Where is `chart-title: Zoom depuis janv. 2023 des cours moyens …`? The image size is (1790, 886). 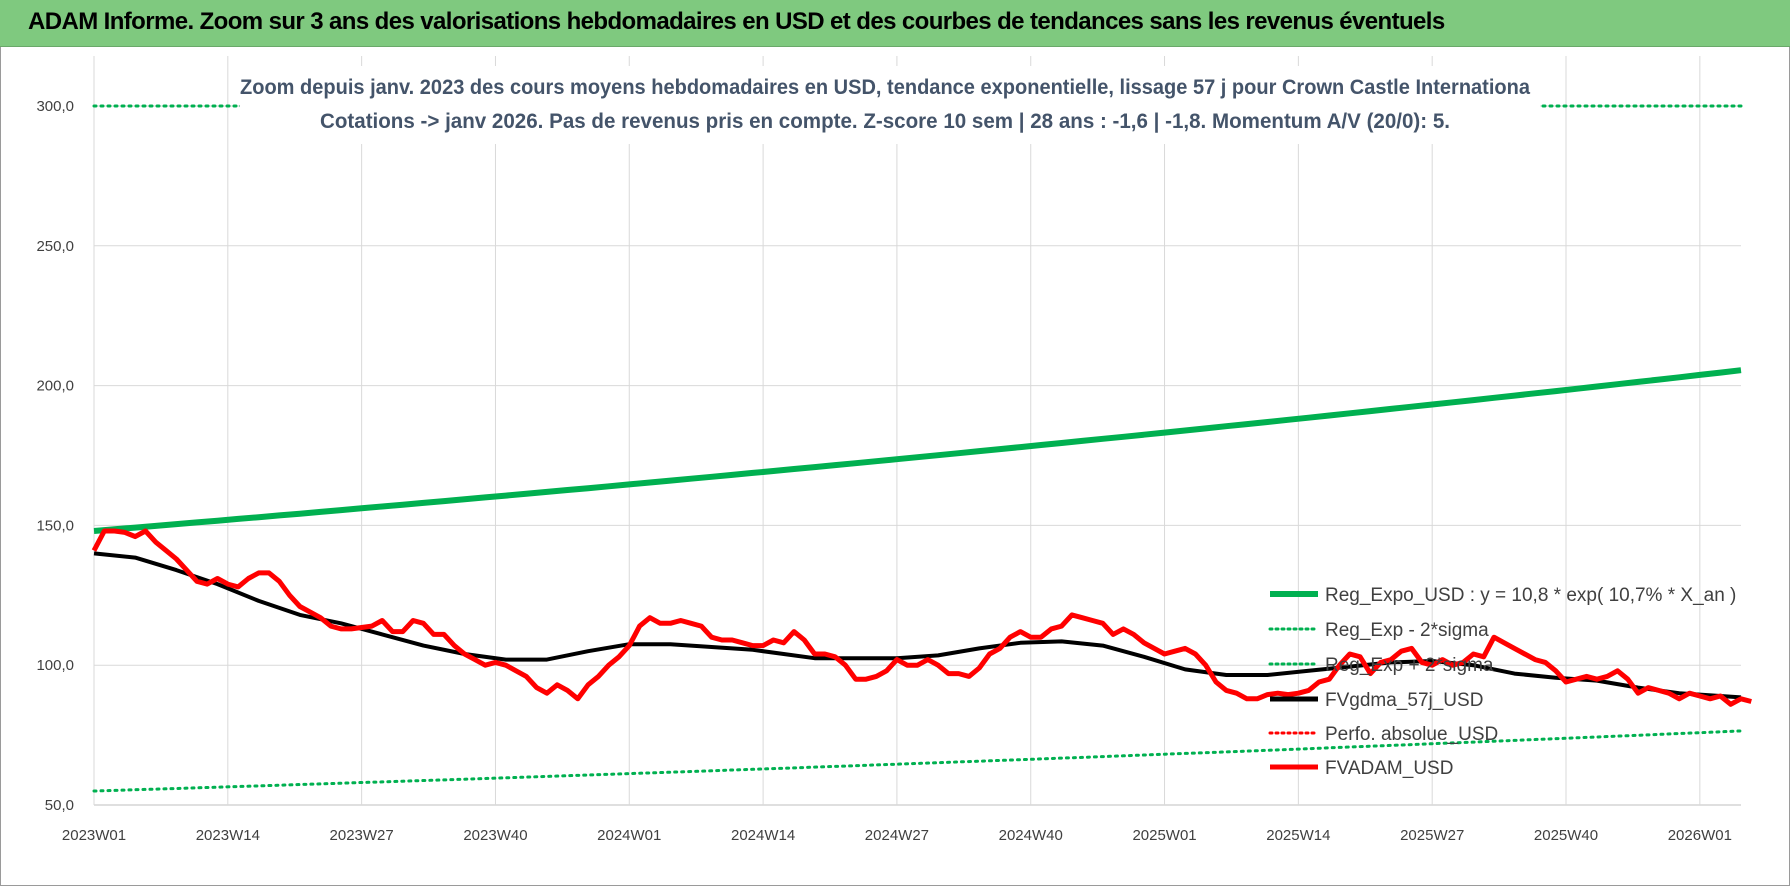
chart-title: Zoom depuis janv. 2023 des cours moyens … is located at coordinates (885, 87).